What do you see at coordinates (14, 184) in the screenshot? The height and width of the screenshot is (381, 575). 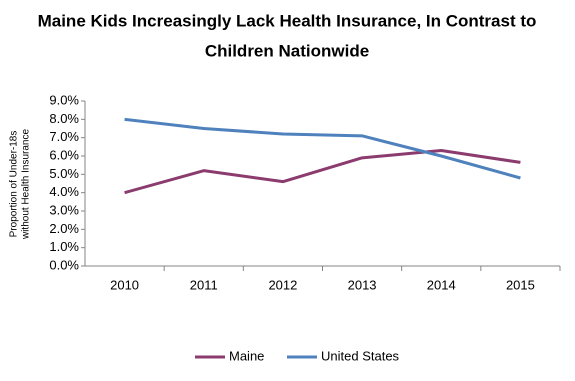 I see `y-axis-title-line: Proportion of Under-18s` at bounding box center [14, 184].